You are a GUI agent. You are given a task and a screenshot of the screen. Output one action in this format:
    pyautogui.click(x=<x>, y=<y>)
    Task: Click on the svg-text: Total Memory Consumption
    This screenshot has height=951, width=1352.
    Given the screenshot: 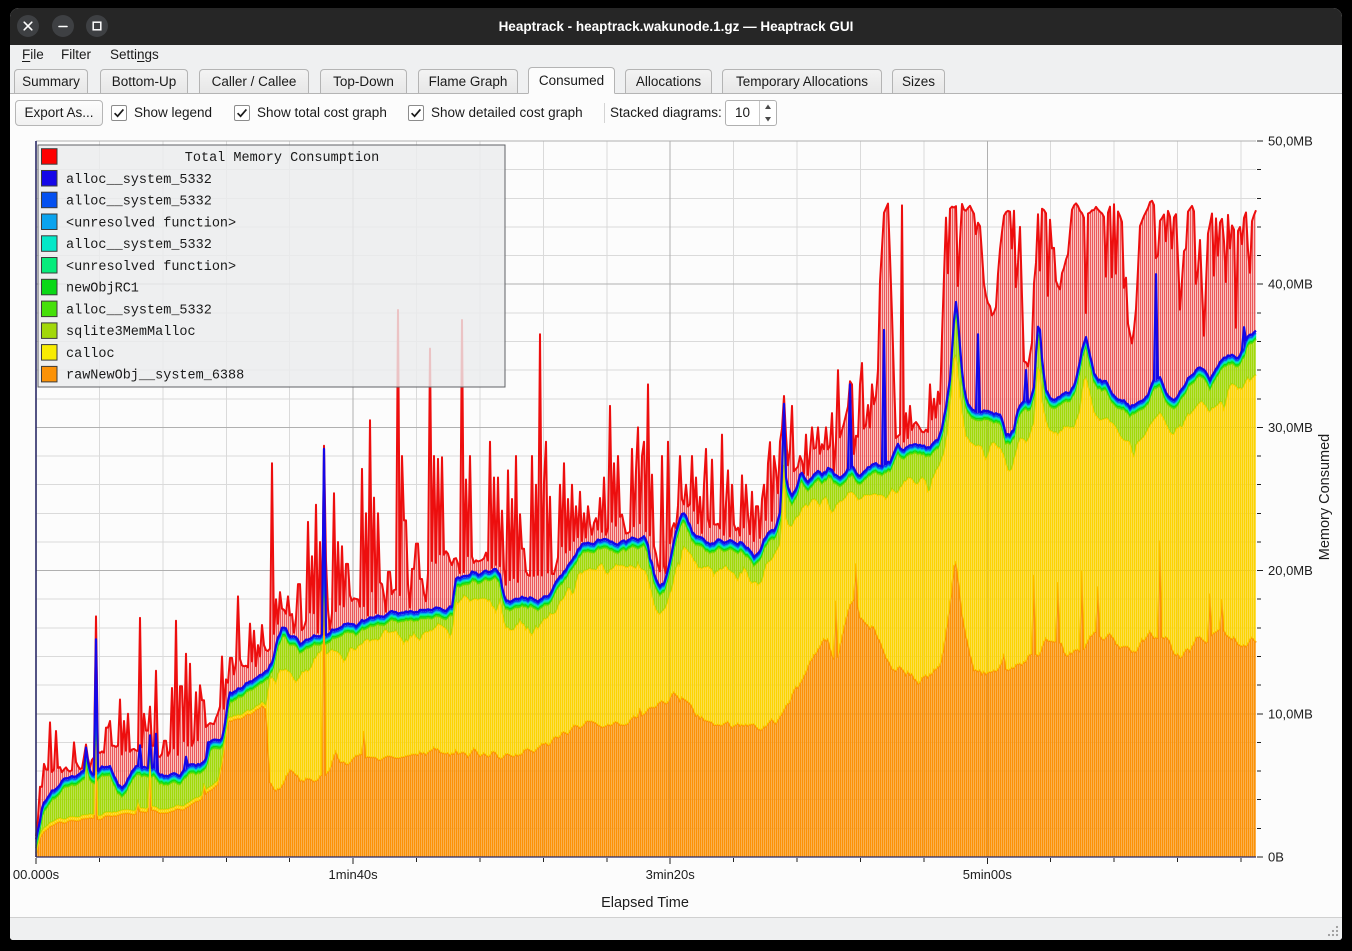 What is the action you would take?
    pyautogui.click(x=282, y=158)
    